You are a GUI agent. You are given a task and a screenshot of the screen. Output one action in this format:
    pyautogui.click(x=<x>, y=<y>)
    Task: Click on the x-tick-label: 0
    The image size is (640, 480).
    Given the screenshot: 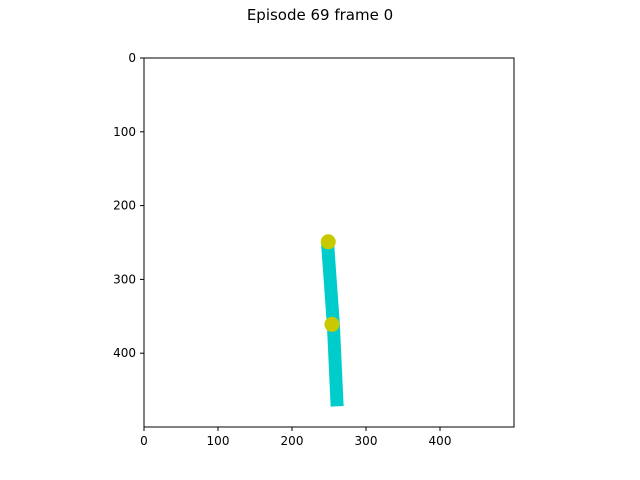 What is the action you would take?
    pyautogui.click(x=144, y=441)
    